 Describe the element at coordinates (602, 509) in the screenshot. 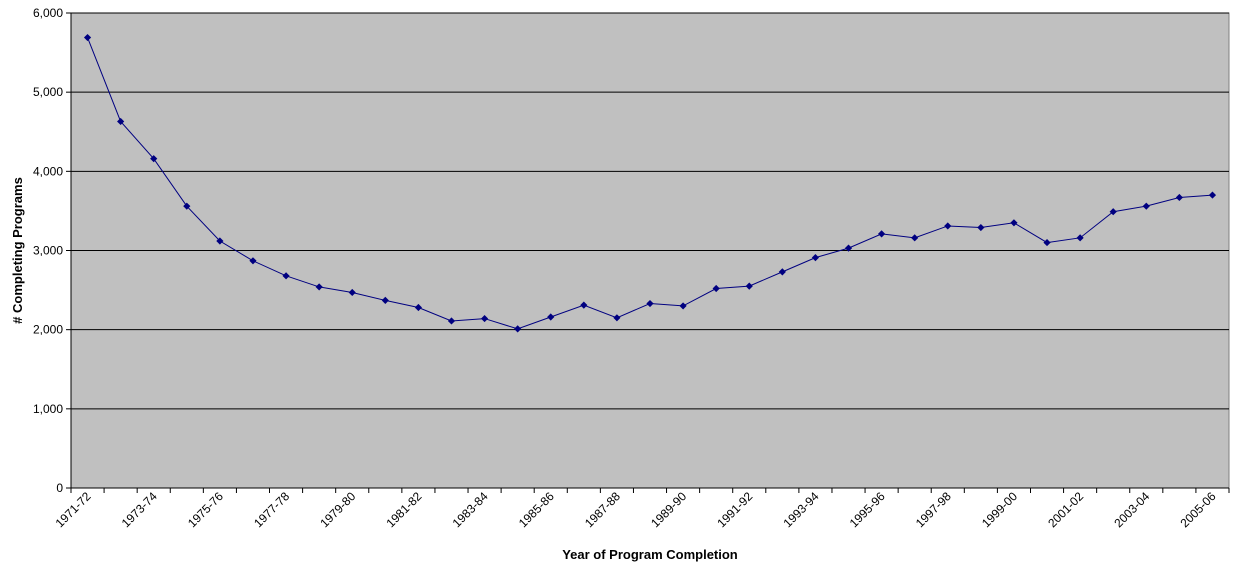

I see `x-tick-label: 1987-88` at that location.